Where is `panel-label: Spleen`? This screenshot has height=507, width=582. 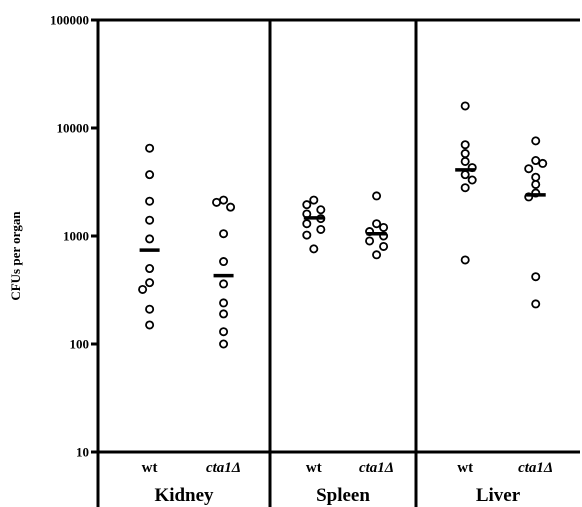 panel-label: Spleen is located at coordinates (343, 495).